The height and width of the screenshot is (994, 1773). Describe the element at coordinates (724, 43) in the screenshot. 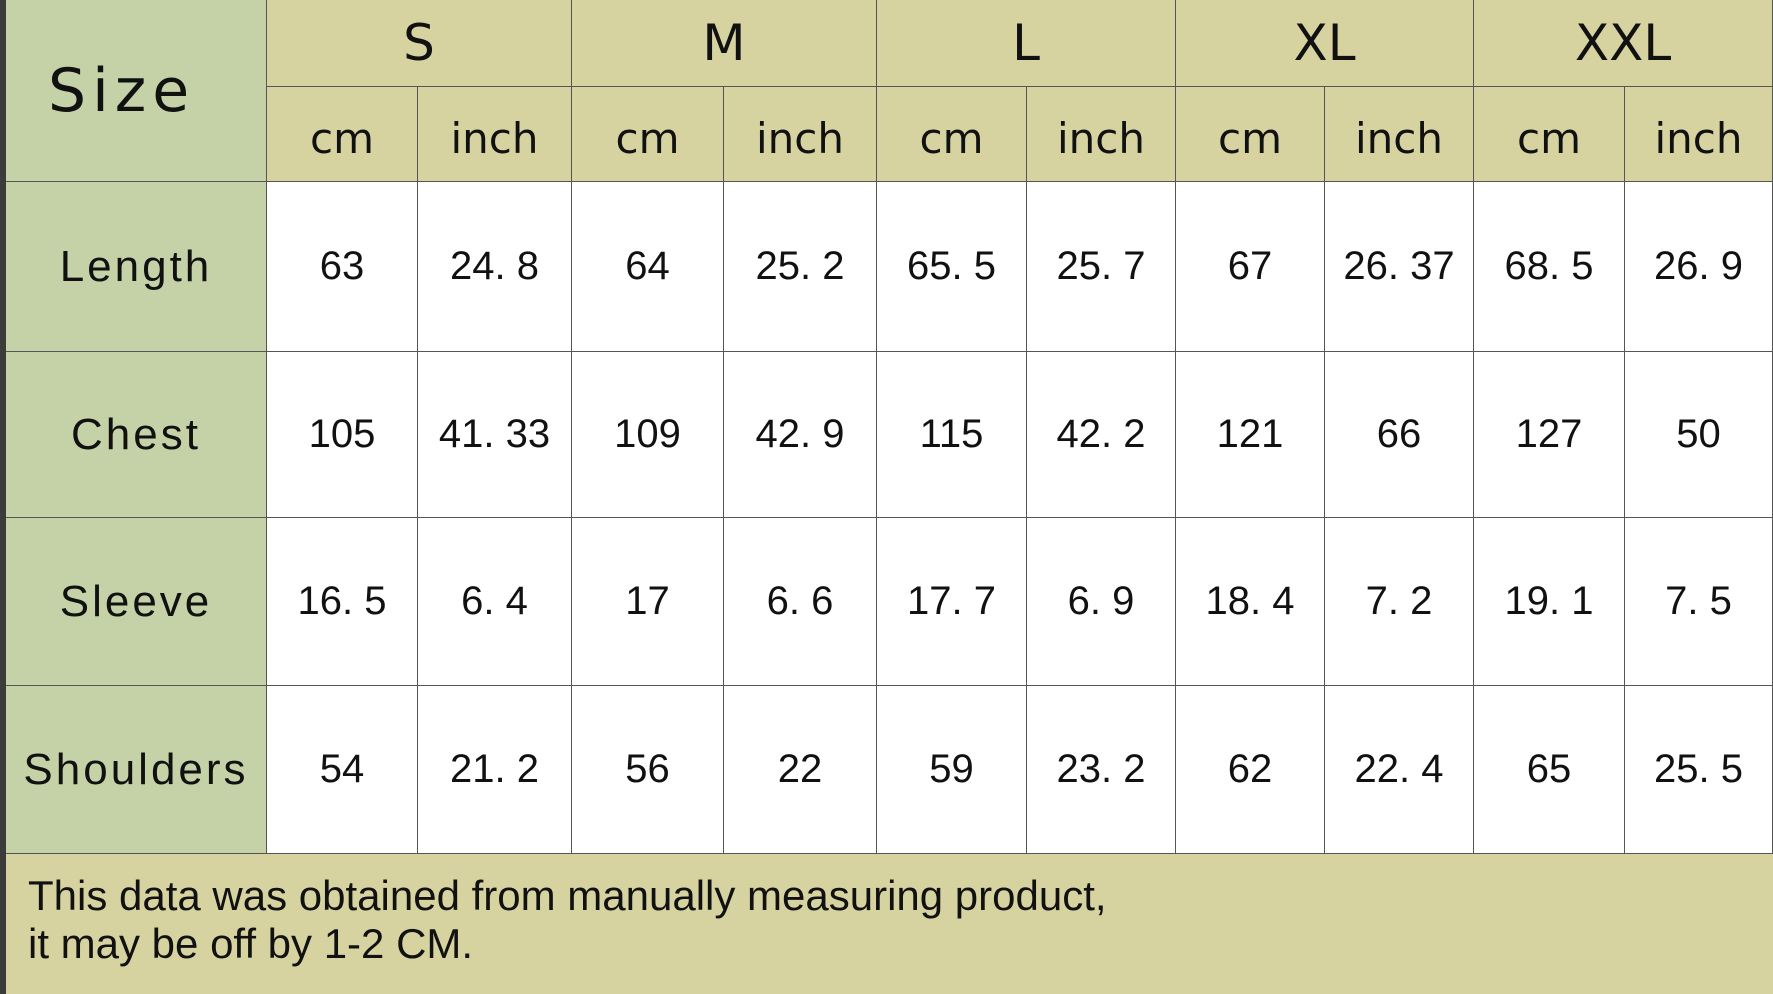

I see `size-header: M` at that location.